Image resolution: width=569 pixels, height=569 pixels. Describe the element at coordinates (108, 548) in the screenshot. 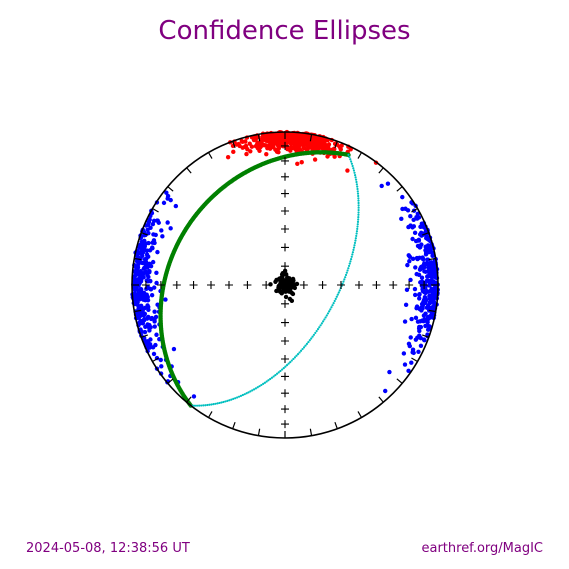

I see `timestamp-label: 2024-05-08, 12:38:56 UT` at that location.